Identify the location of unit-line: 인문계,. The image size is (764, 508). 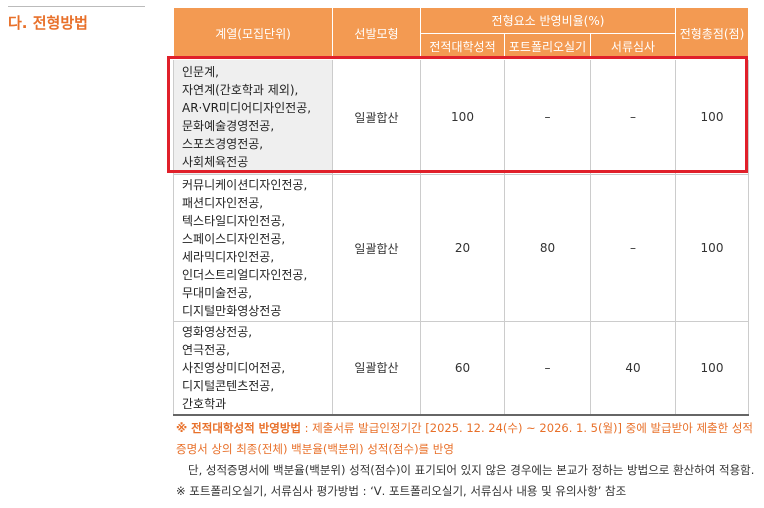
(200, 72).